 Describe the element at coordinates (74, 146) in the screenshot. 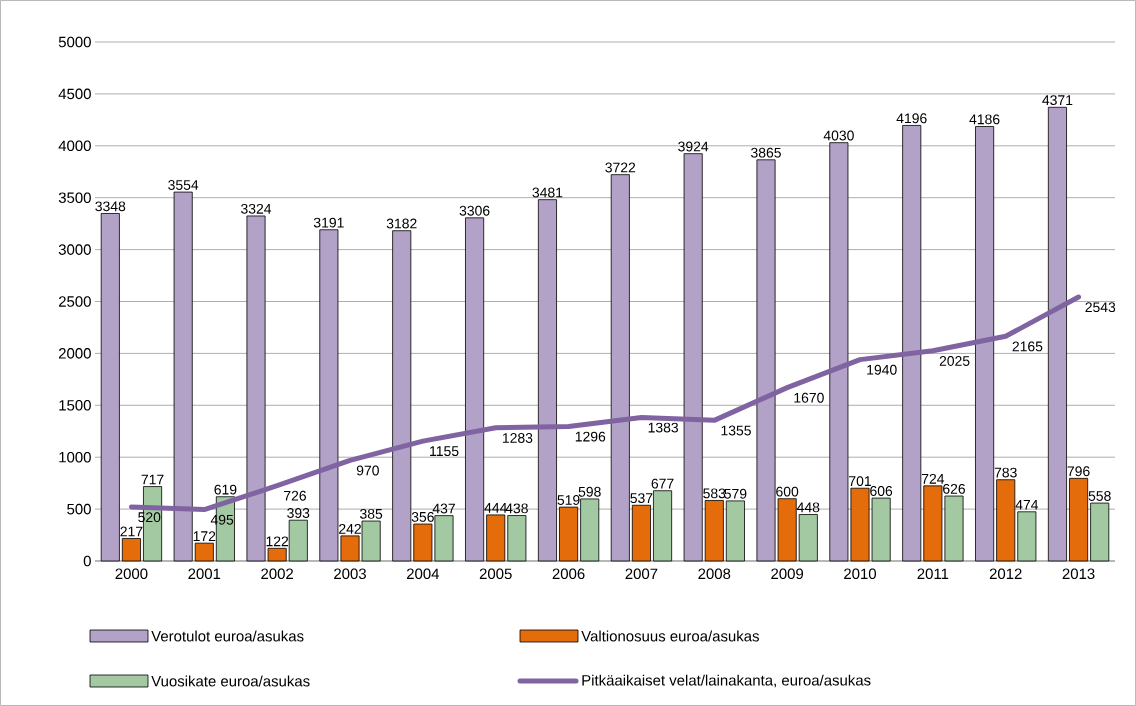

I see `y-tick-label: 4000` at that location.